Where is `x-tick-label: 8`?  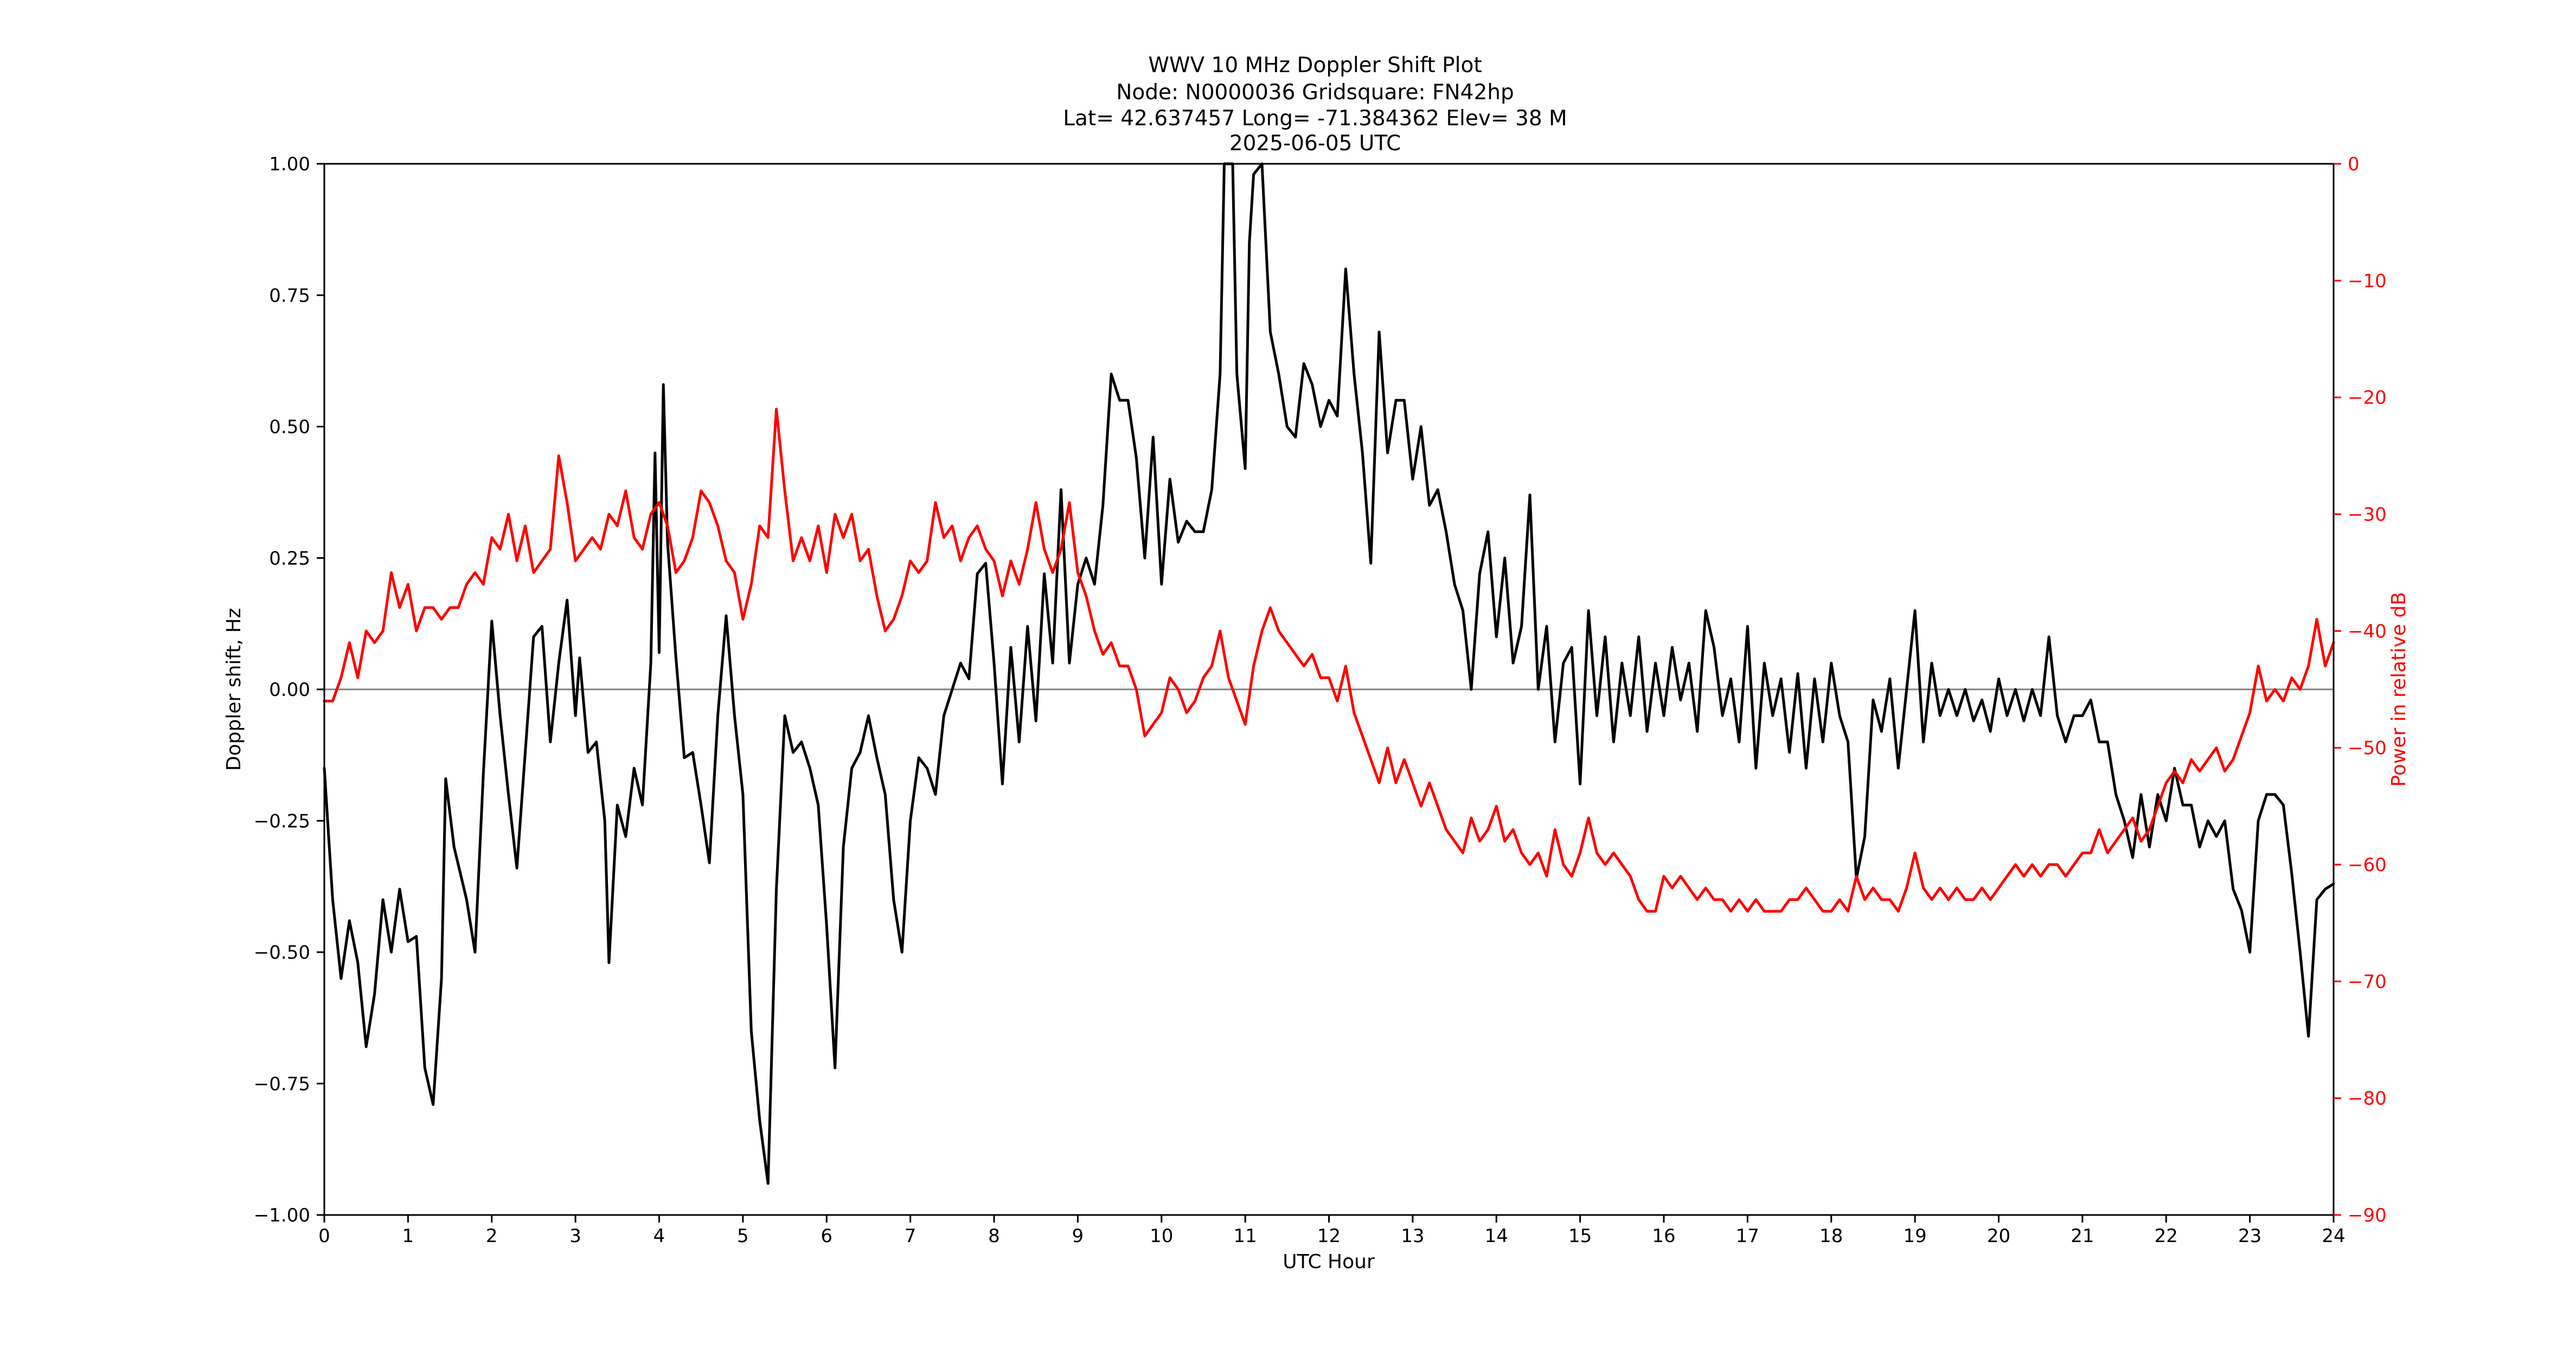
x-tick-label: 8 is located at coordinates (994, 1236).